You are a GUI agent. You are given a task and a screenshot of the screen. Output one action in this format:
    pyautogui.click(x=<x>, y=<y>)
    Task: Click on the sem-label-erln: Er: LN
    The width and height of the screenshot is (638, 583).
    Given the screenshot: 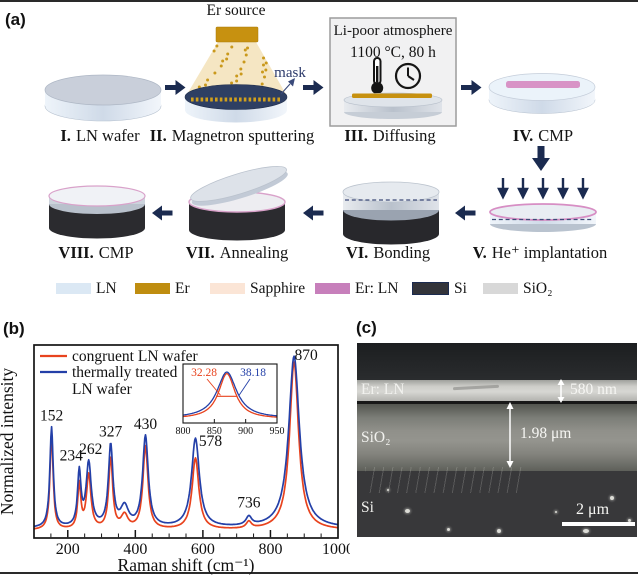 What is the action you would take?
    pyautogui.click(x=383, y=389)
    